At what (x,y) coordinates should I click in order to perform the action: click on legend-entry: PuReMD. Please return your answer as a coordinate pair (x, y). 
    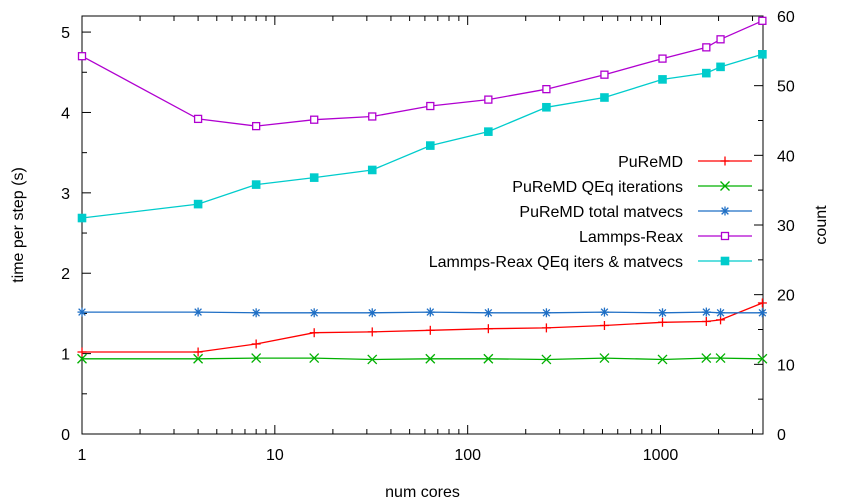
    Looking at the image, I should click on (685, 162).